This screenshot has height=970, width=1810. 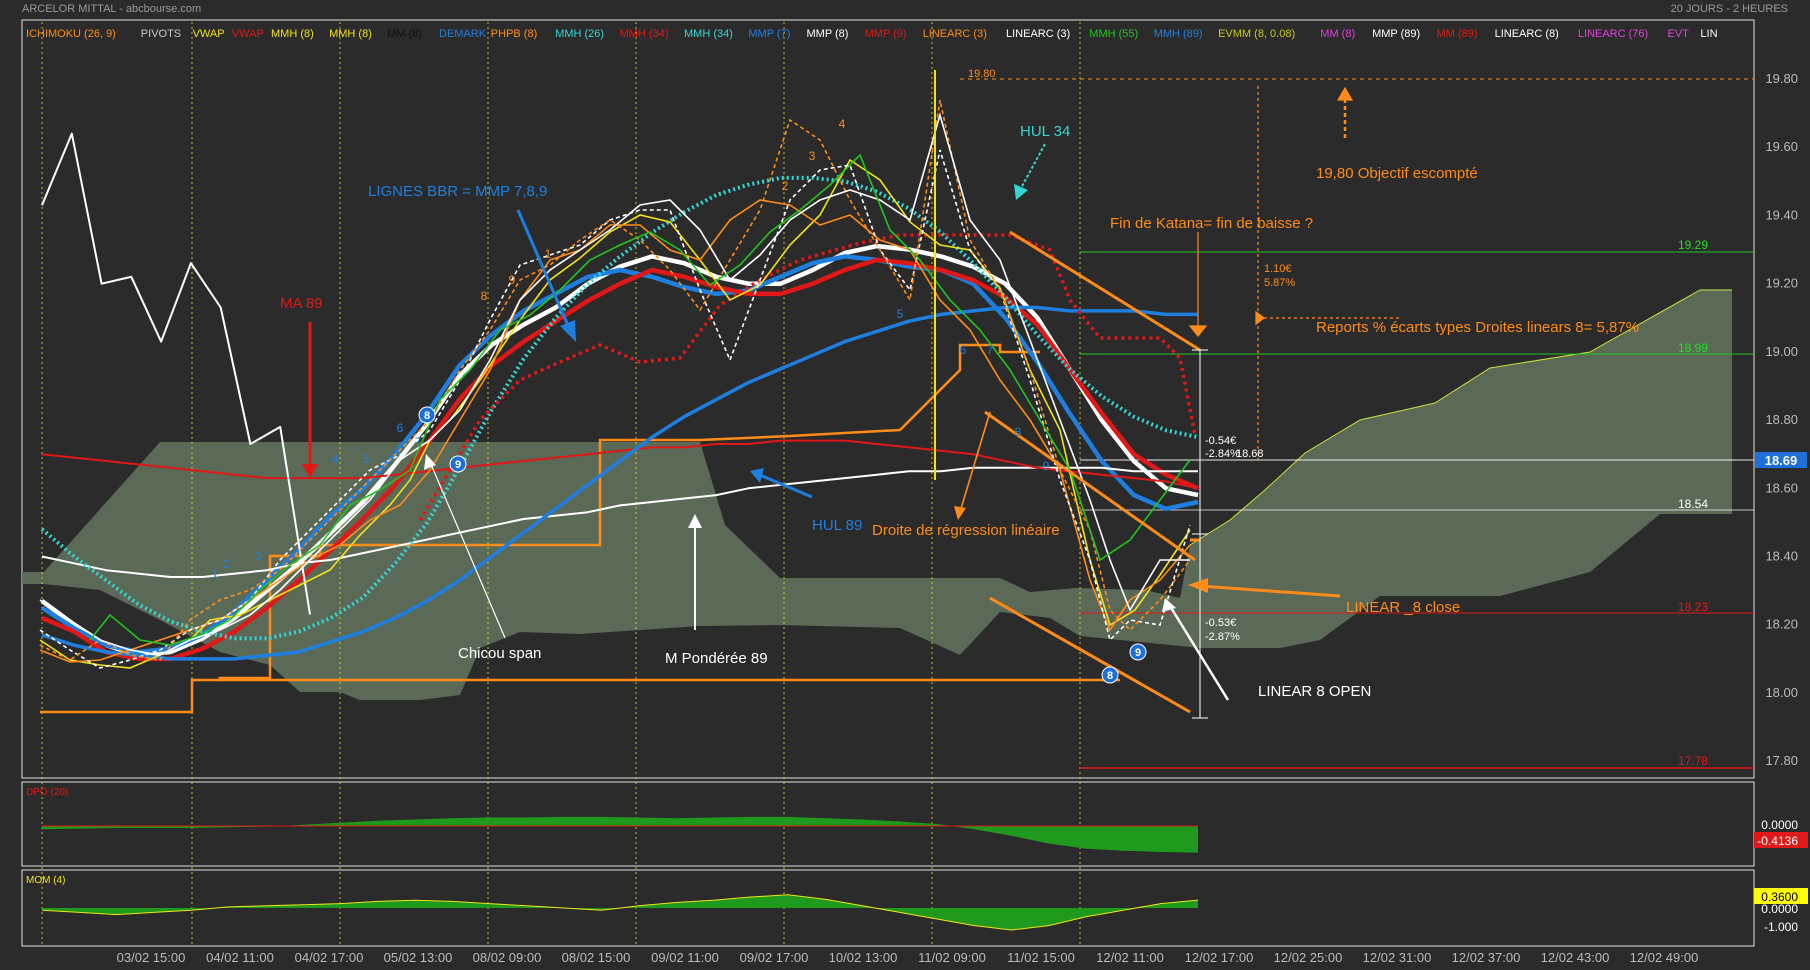 What do you see at coordinates (579, 34) in the screenshot?
I see `legend-item: MMH (26)` at bounding box center [579, 34].